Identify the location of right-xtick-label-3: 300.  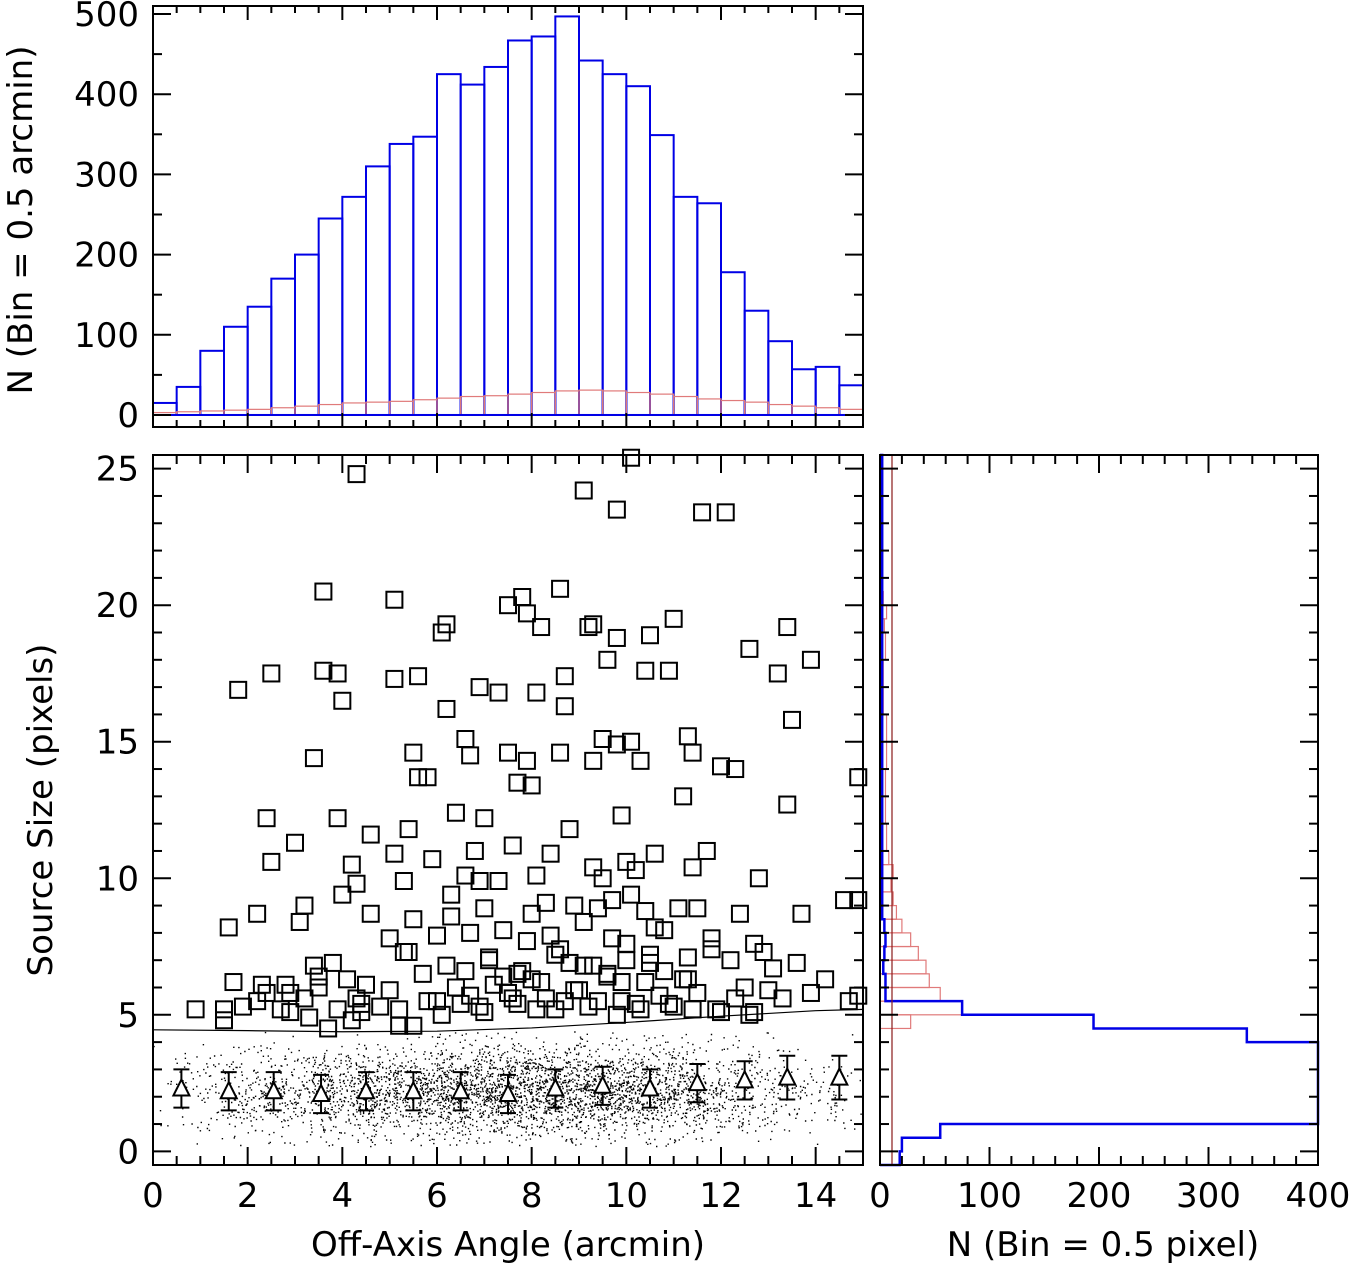
(1208, 1196).